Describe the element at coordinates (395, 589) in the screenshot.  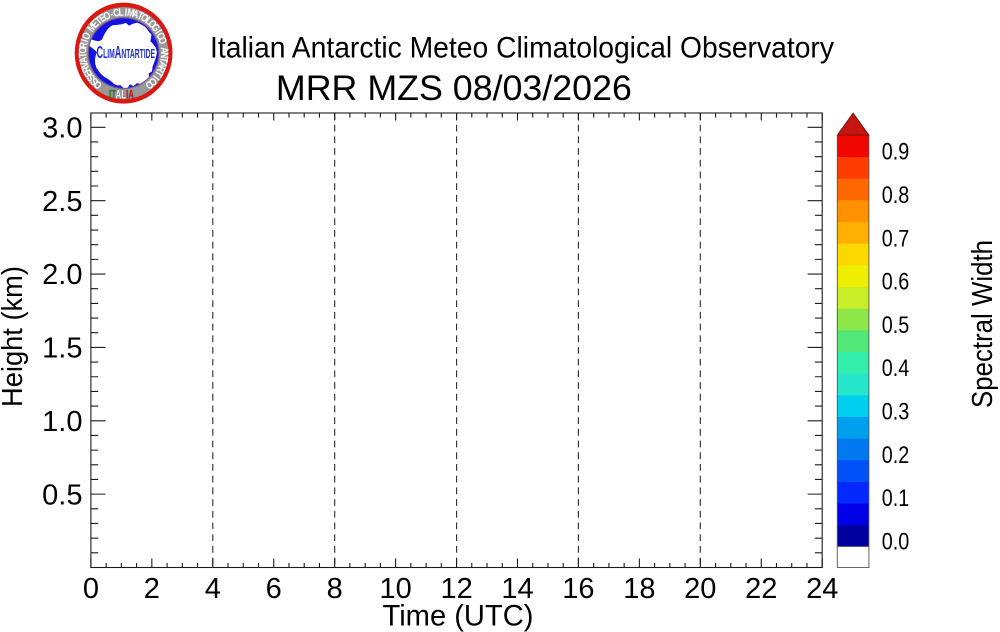
I see `svg-text: 10` at that location.